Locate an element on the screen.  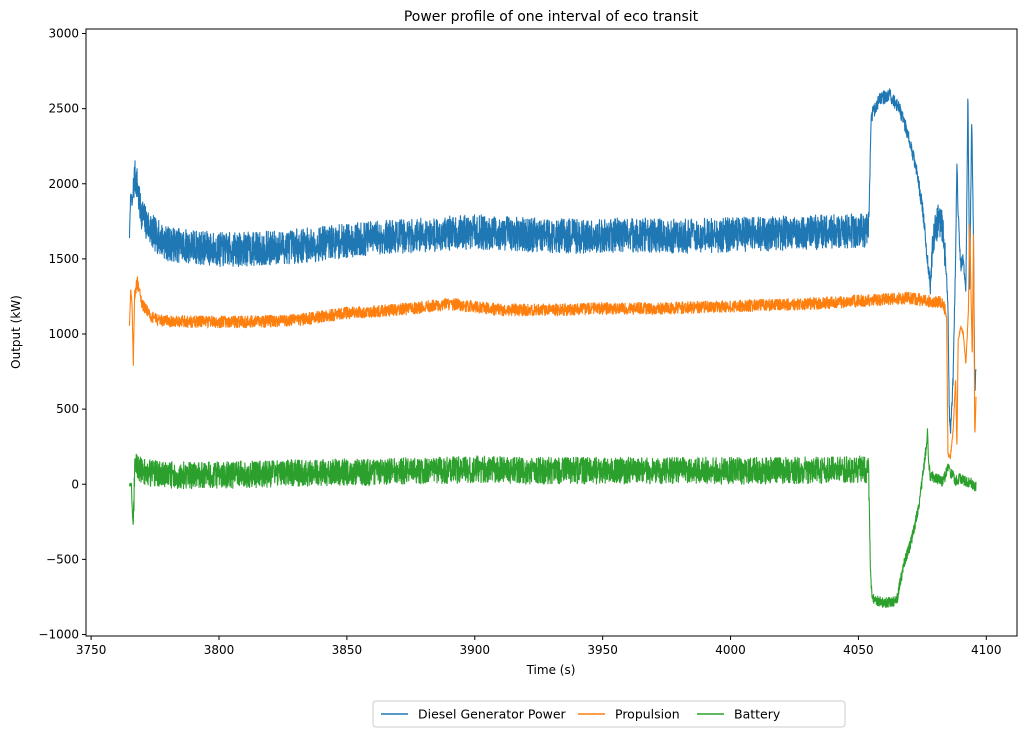
x-tick-label: 3800 is located at coordinates (219, 650).